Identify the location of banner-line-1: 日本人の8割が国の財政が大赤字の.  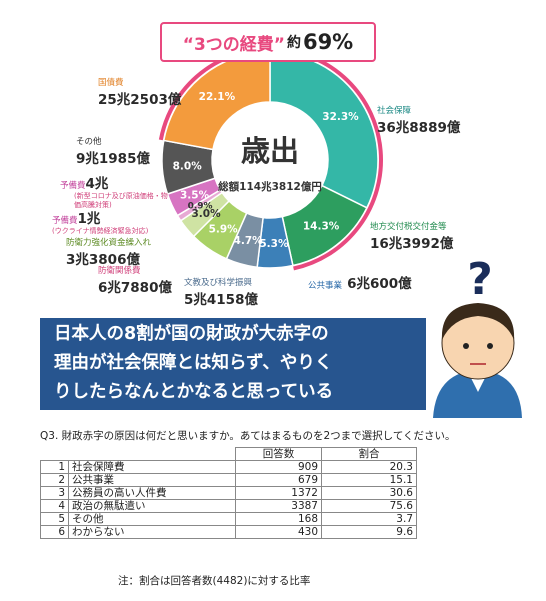
(191, 334).